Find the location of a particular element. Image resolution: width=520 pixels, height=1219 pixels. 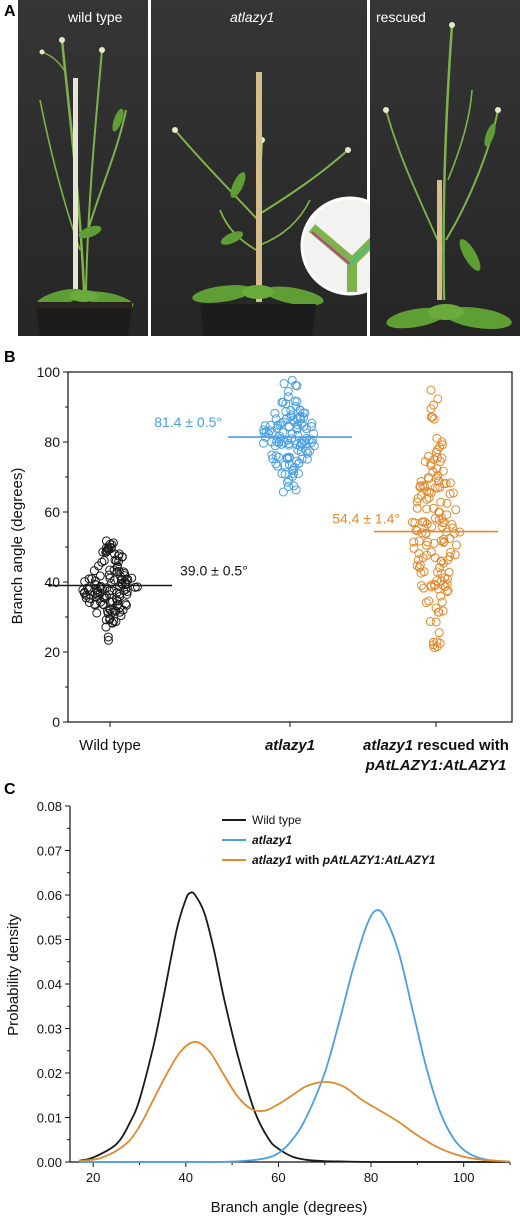

b-y-tick-label: 40 is located at coordinates (52, 582).